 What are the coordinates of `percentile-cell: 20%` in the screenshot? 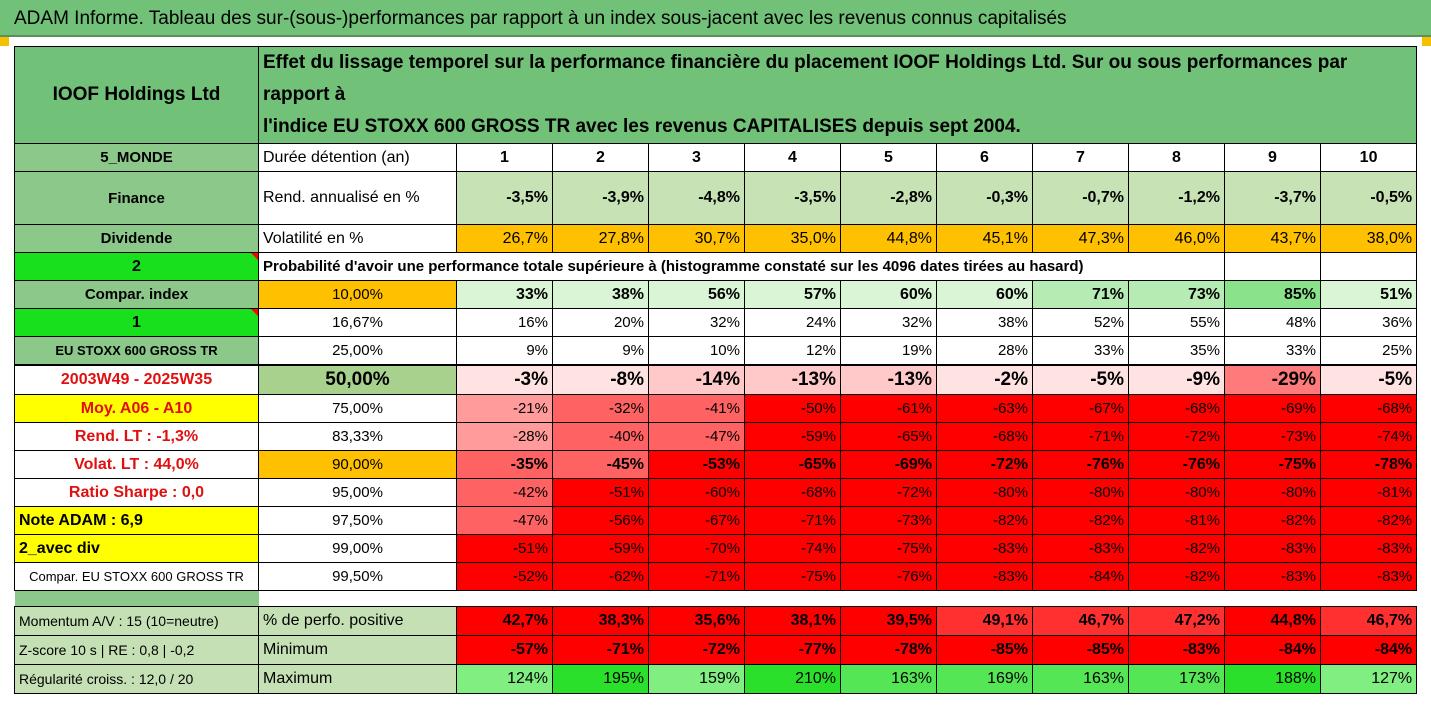 It's located at (600, 322).